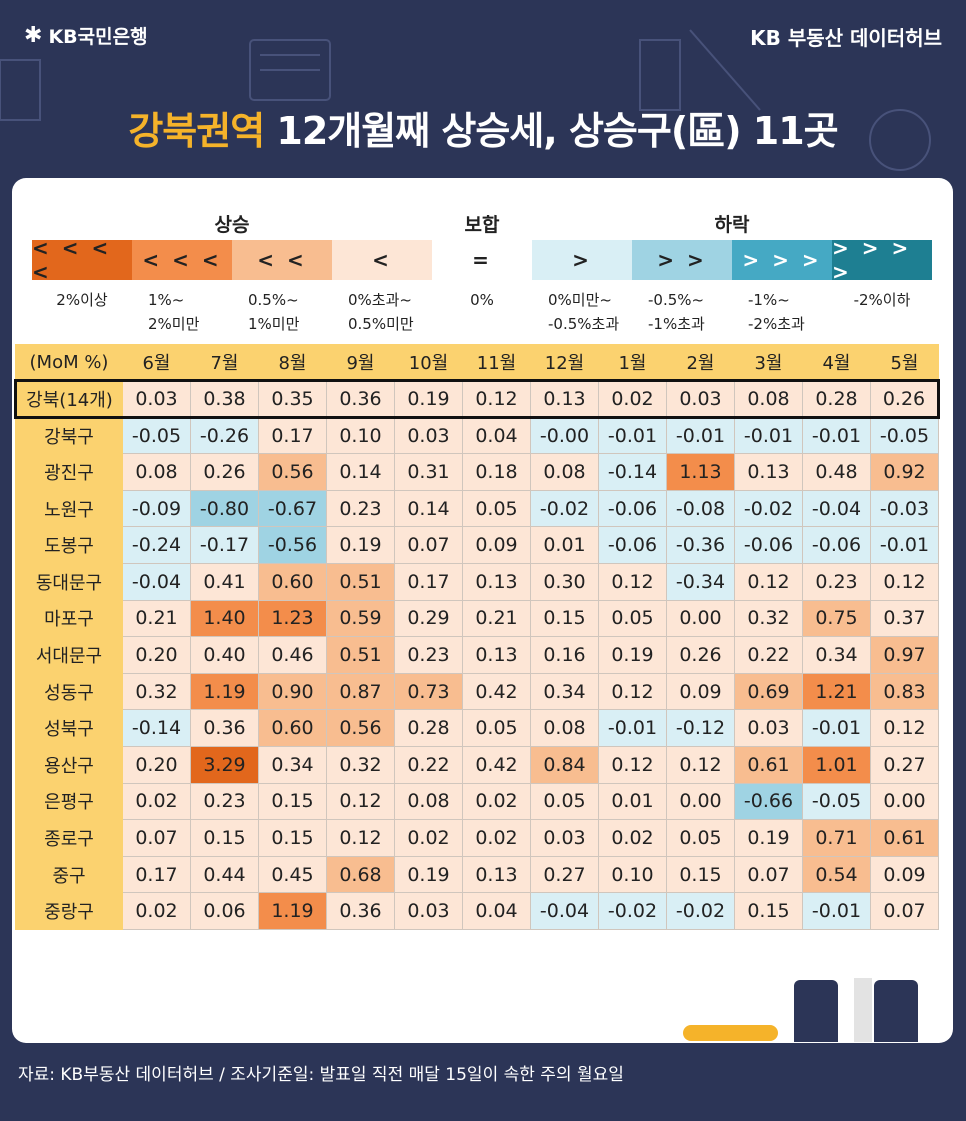 The height and width of the screenshot is (1121, 966). What do you see at coordinates (156, 581) in the screenshot?
I see `table-cell: -0.04` at bounding box center [156, 581].